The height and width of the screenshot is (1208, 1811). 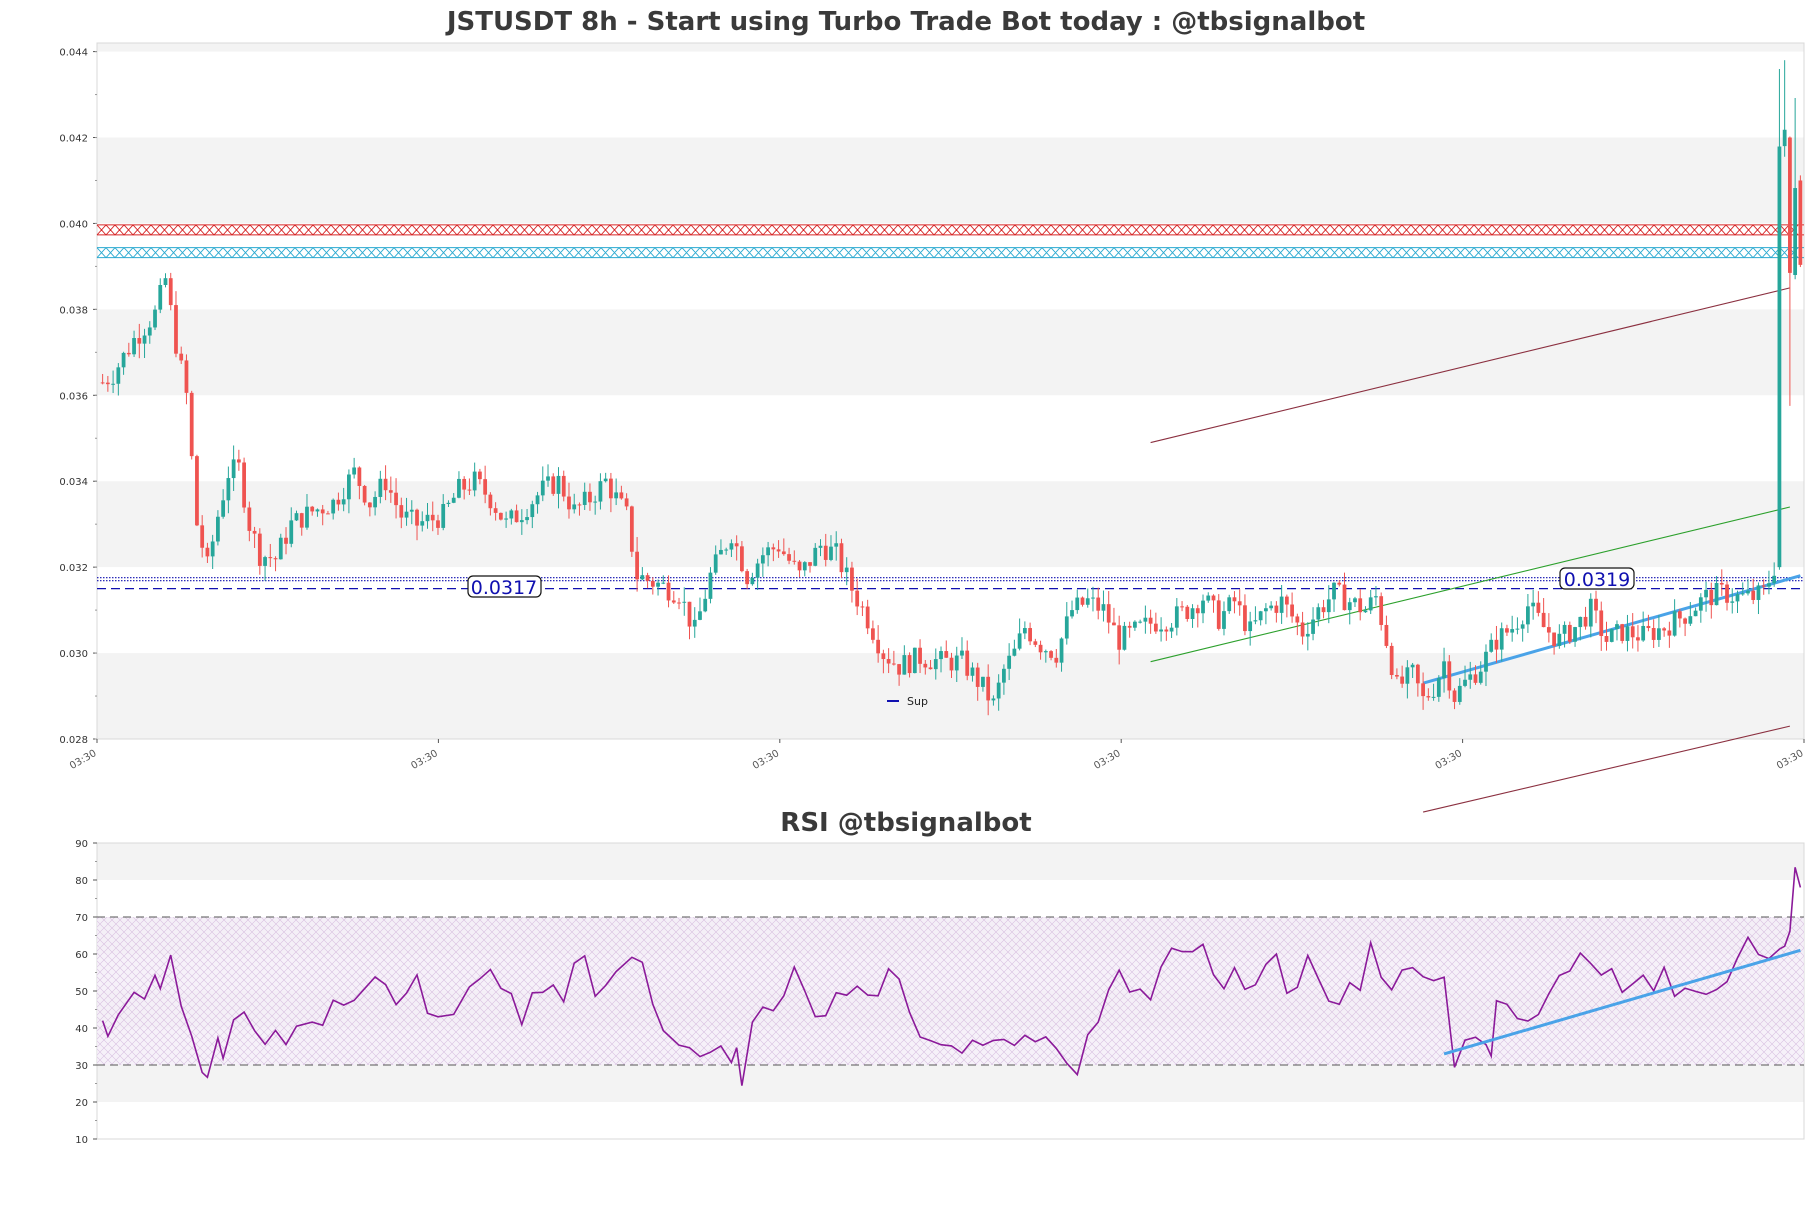 What do you see at coordinates (950, 583) in the screenshot?
I see `support-levels` at bounding box center [950, 583].